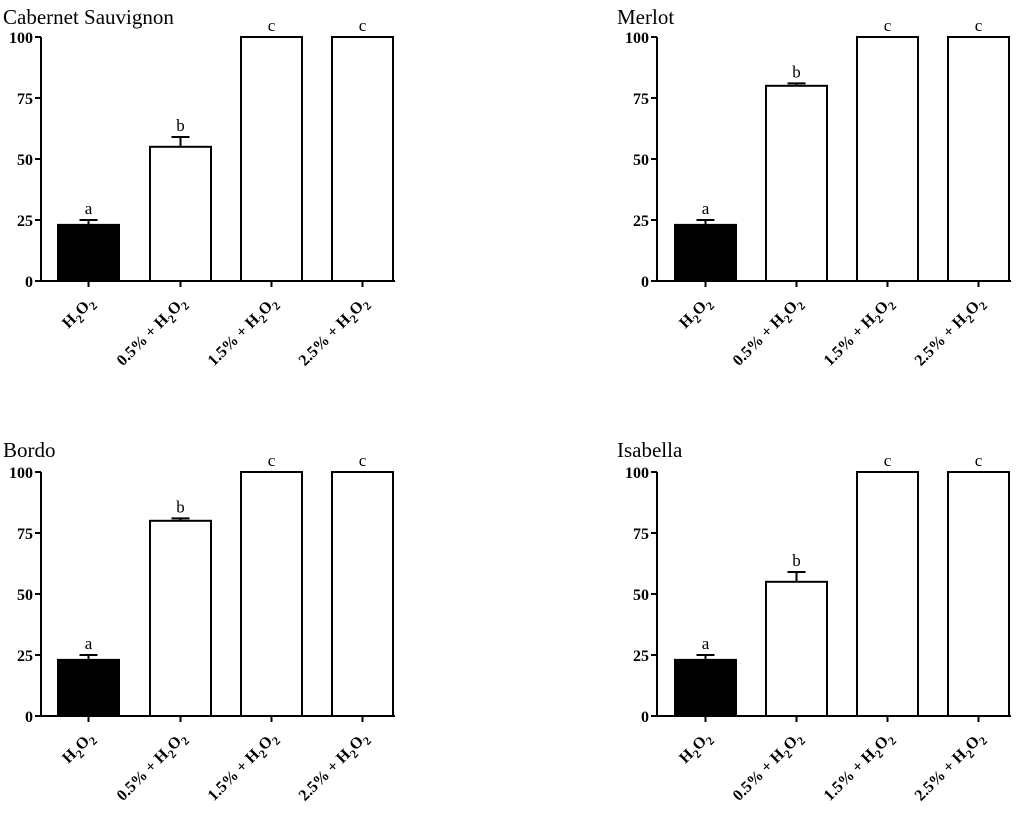  What do you see at coordinates (29, 450) in the screenshot?
I see `chart-title: Bordo` at bounding box center [29, 450].